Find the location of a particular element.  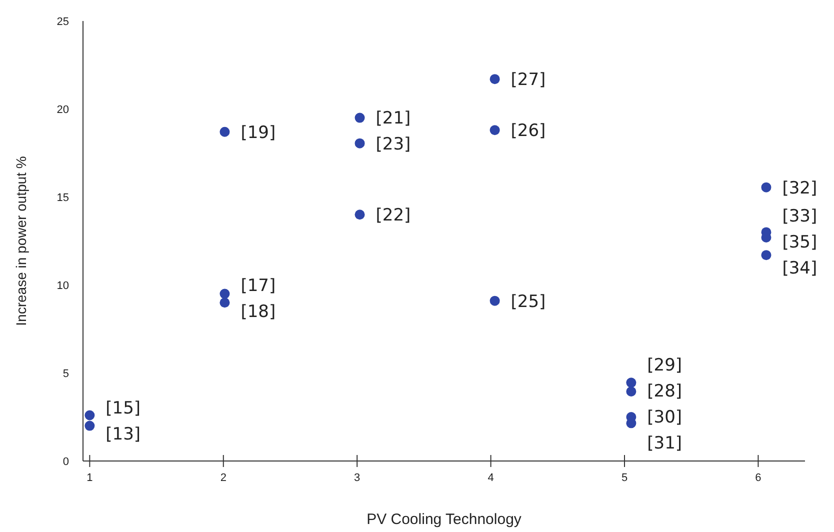

x-tick-label: 6 is located at coordinates (758, 478).